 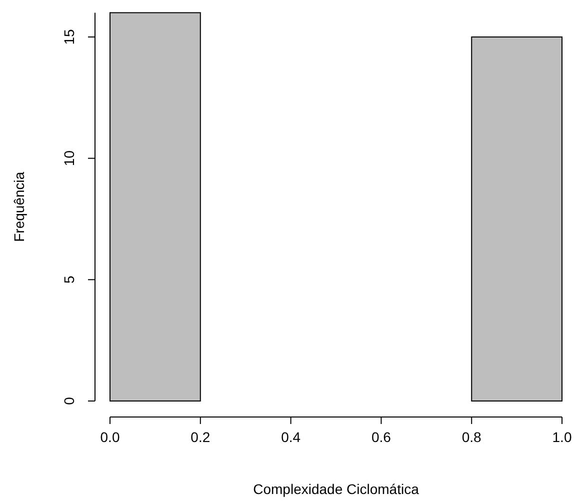 What do you see at coordinates (110, 437) in the screenshot?
I see `x-tick-label: 0.0` at bounding box center [110, 437].